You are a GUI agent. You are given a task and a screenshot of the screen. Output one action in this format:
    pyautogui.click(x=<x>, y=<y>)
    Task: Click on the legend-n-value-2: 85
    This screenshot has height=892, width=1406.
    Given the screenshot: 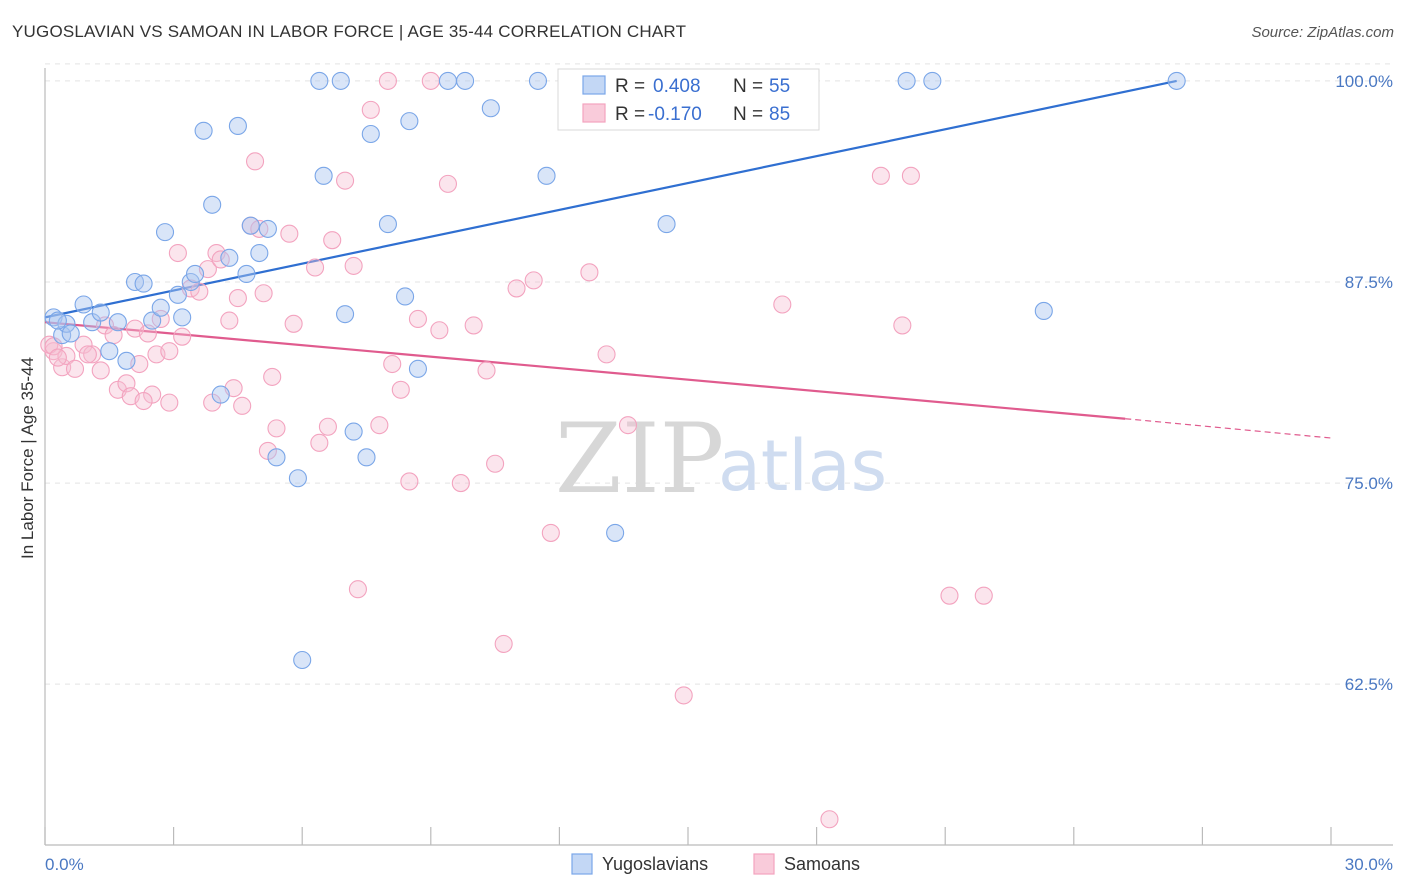 What is the action you would take?
    pyautogui.click(x=779, y=114)
    